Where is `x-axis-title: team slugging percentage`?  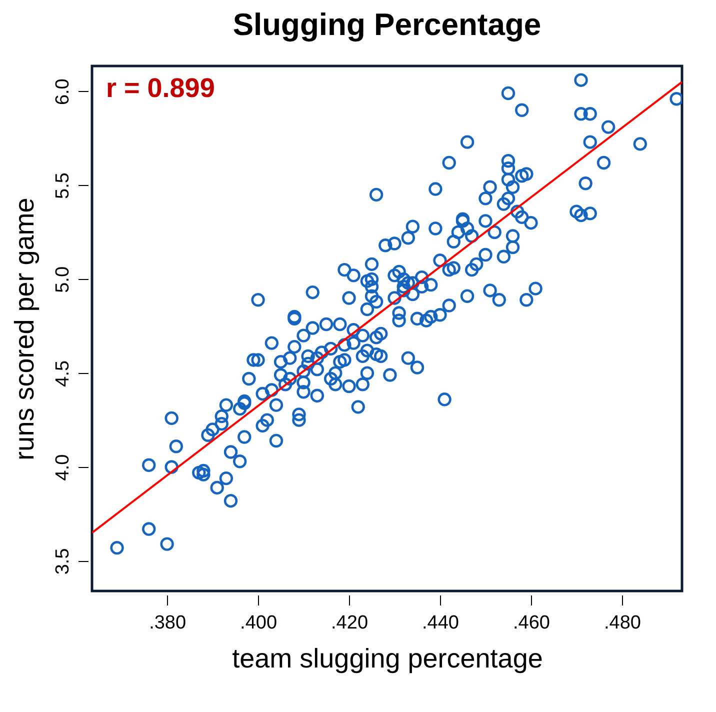
x-axis-title: team slugging percentage is located at coordinates (387, 659).